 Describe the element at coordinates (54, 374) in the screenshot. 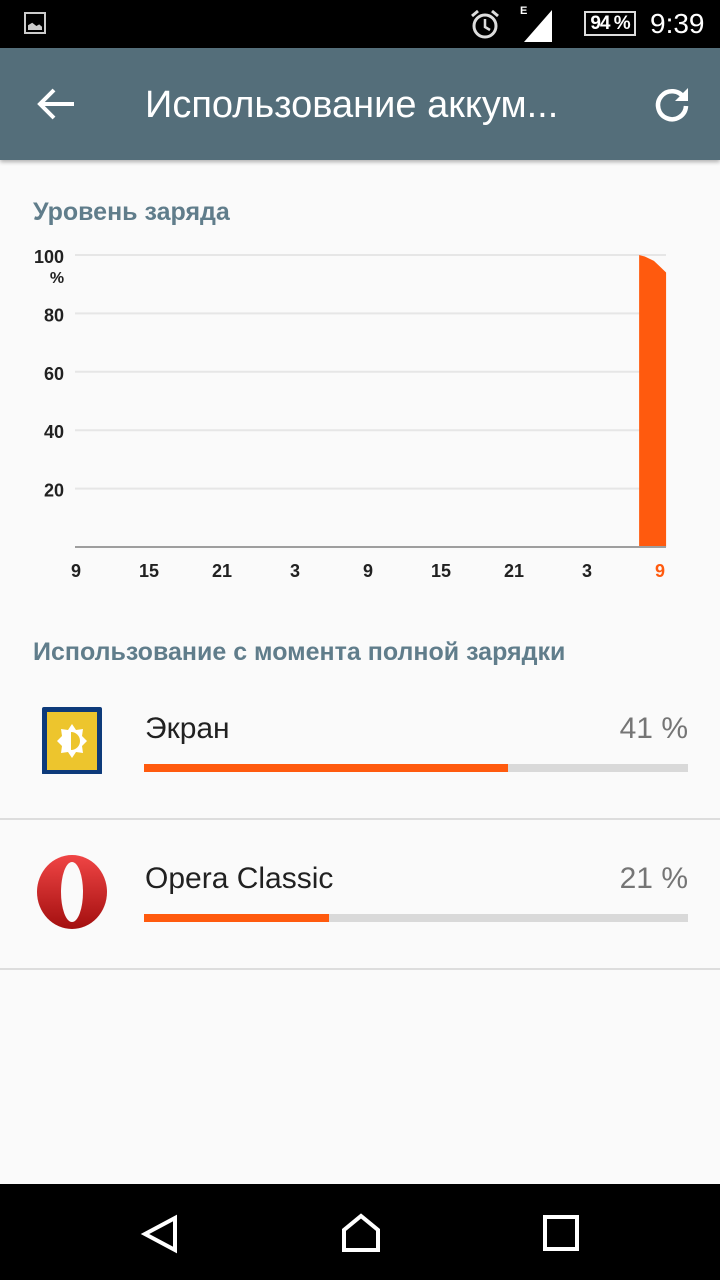

I see `y-tick-label: 60` at that location.